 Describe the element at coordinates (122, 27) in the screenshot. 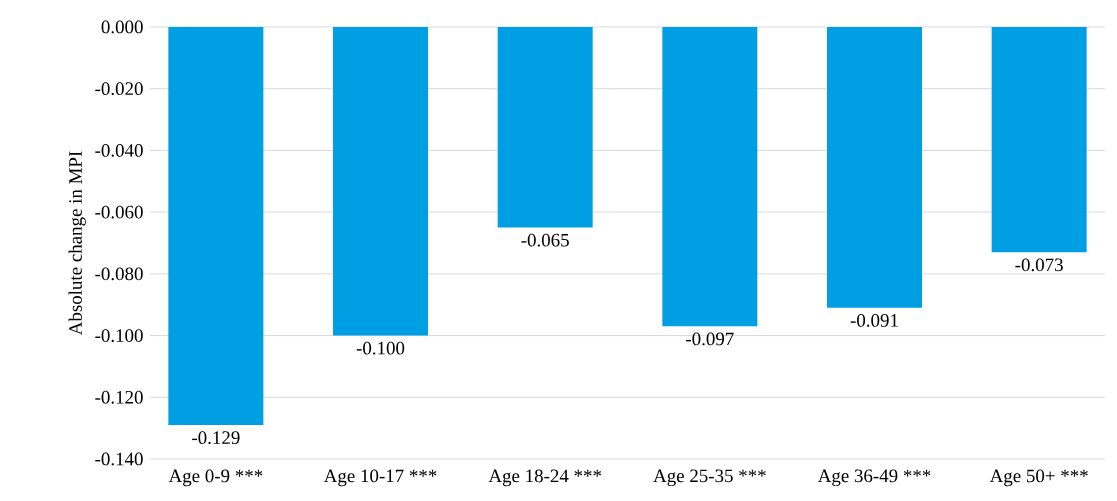

I see `y-tick-label: 0.000` at that location.